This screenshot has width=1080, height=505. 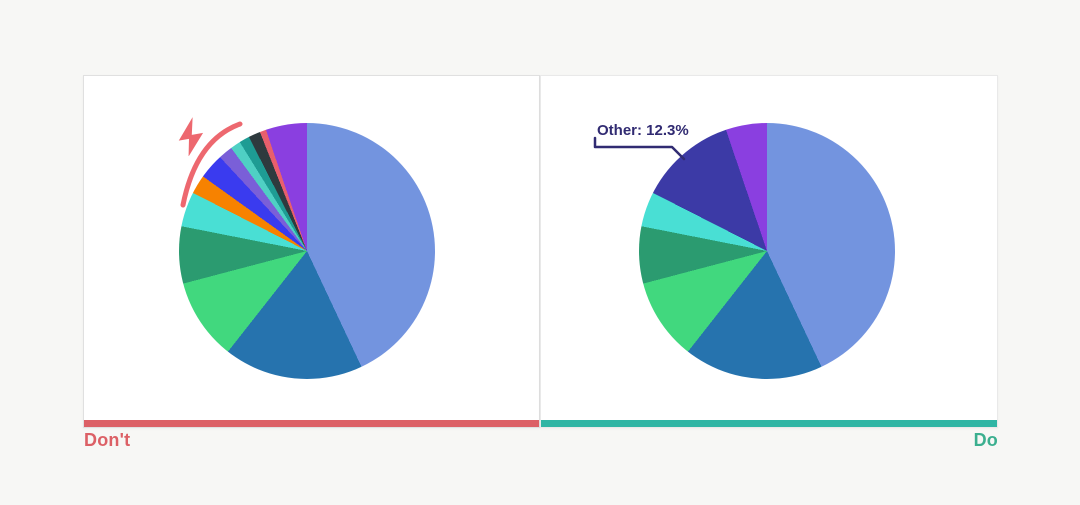 I want to click on dont-label: Don't, so click(x=107, y=440).